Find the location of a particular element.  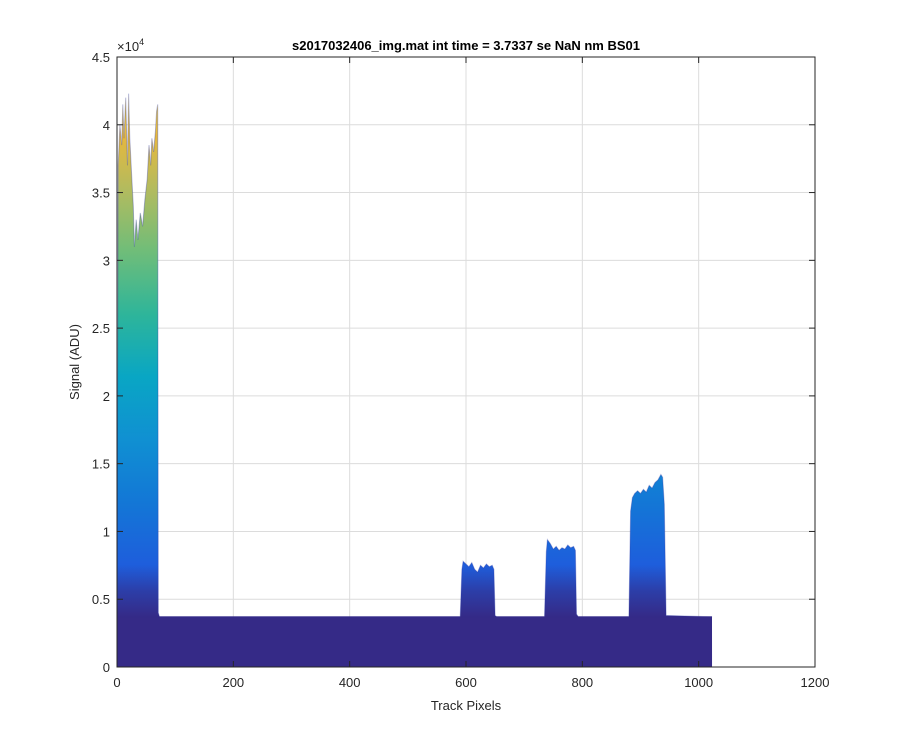

y-tick-label: 2.5 is located at coordinates (101, 328).